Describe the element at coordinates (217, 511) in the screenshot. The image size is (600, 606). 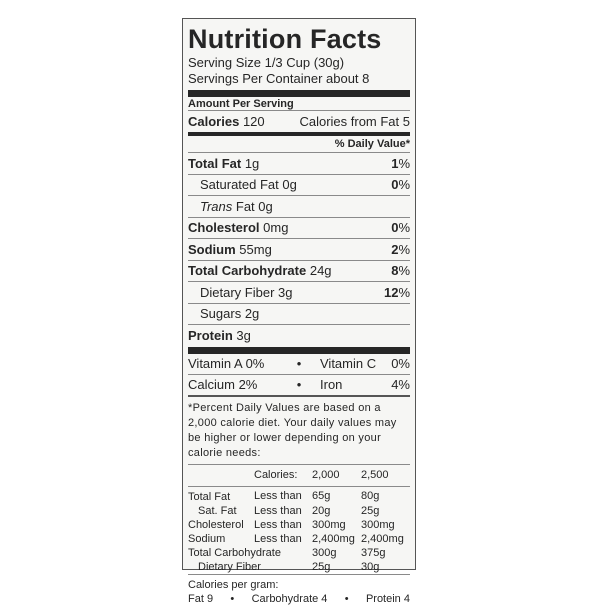
I see `table-cell: Sat. Fat` at that location.